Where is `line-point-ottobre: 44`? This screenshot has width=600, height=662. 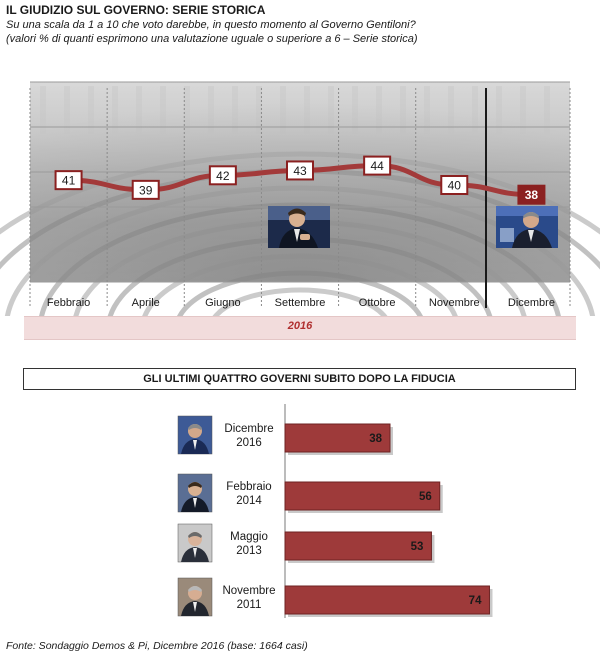
line-point-ottobre: 44 is located at coordinates (377, 165).